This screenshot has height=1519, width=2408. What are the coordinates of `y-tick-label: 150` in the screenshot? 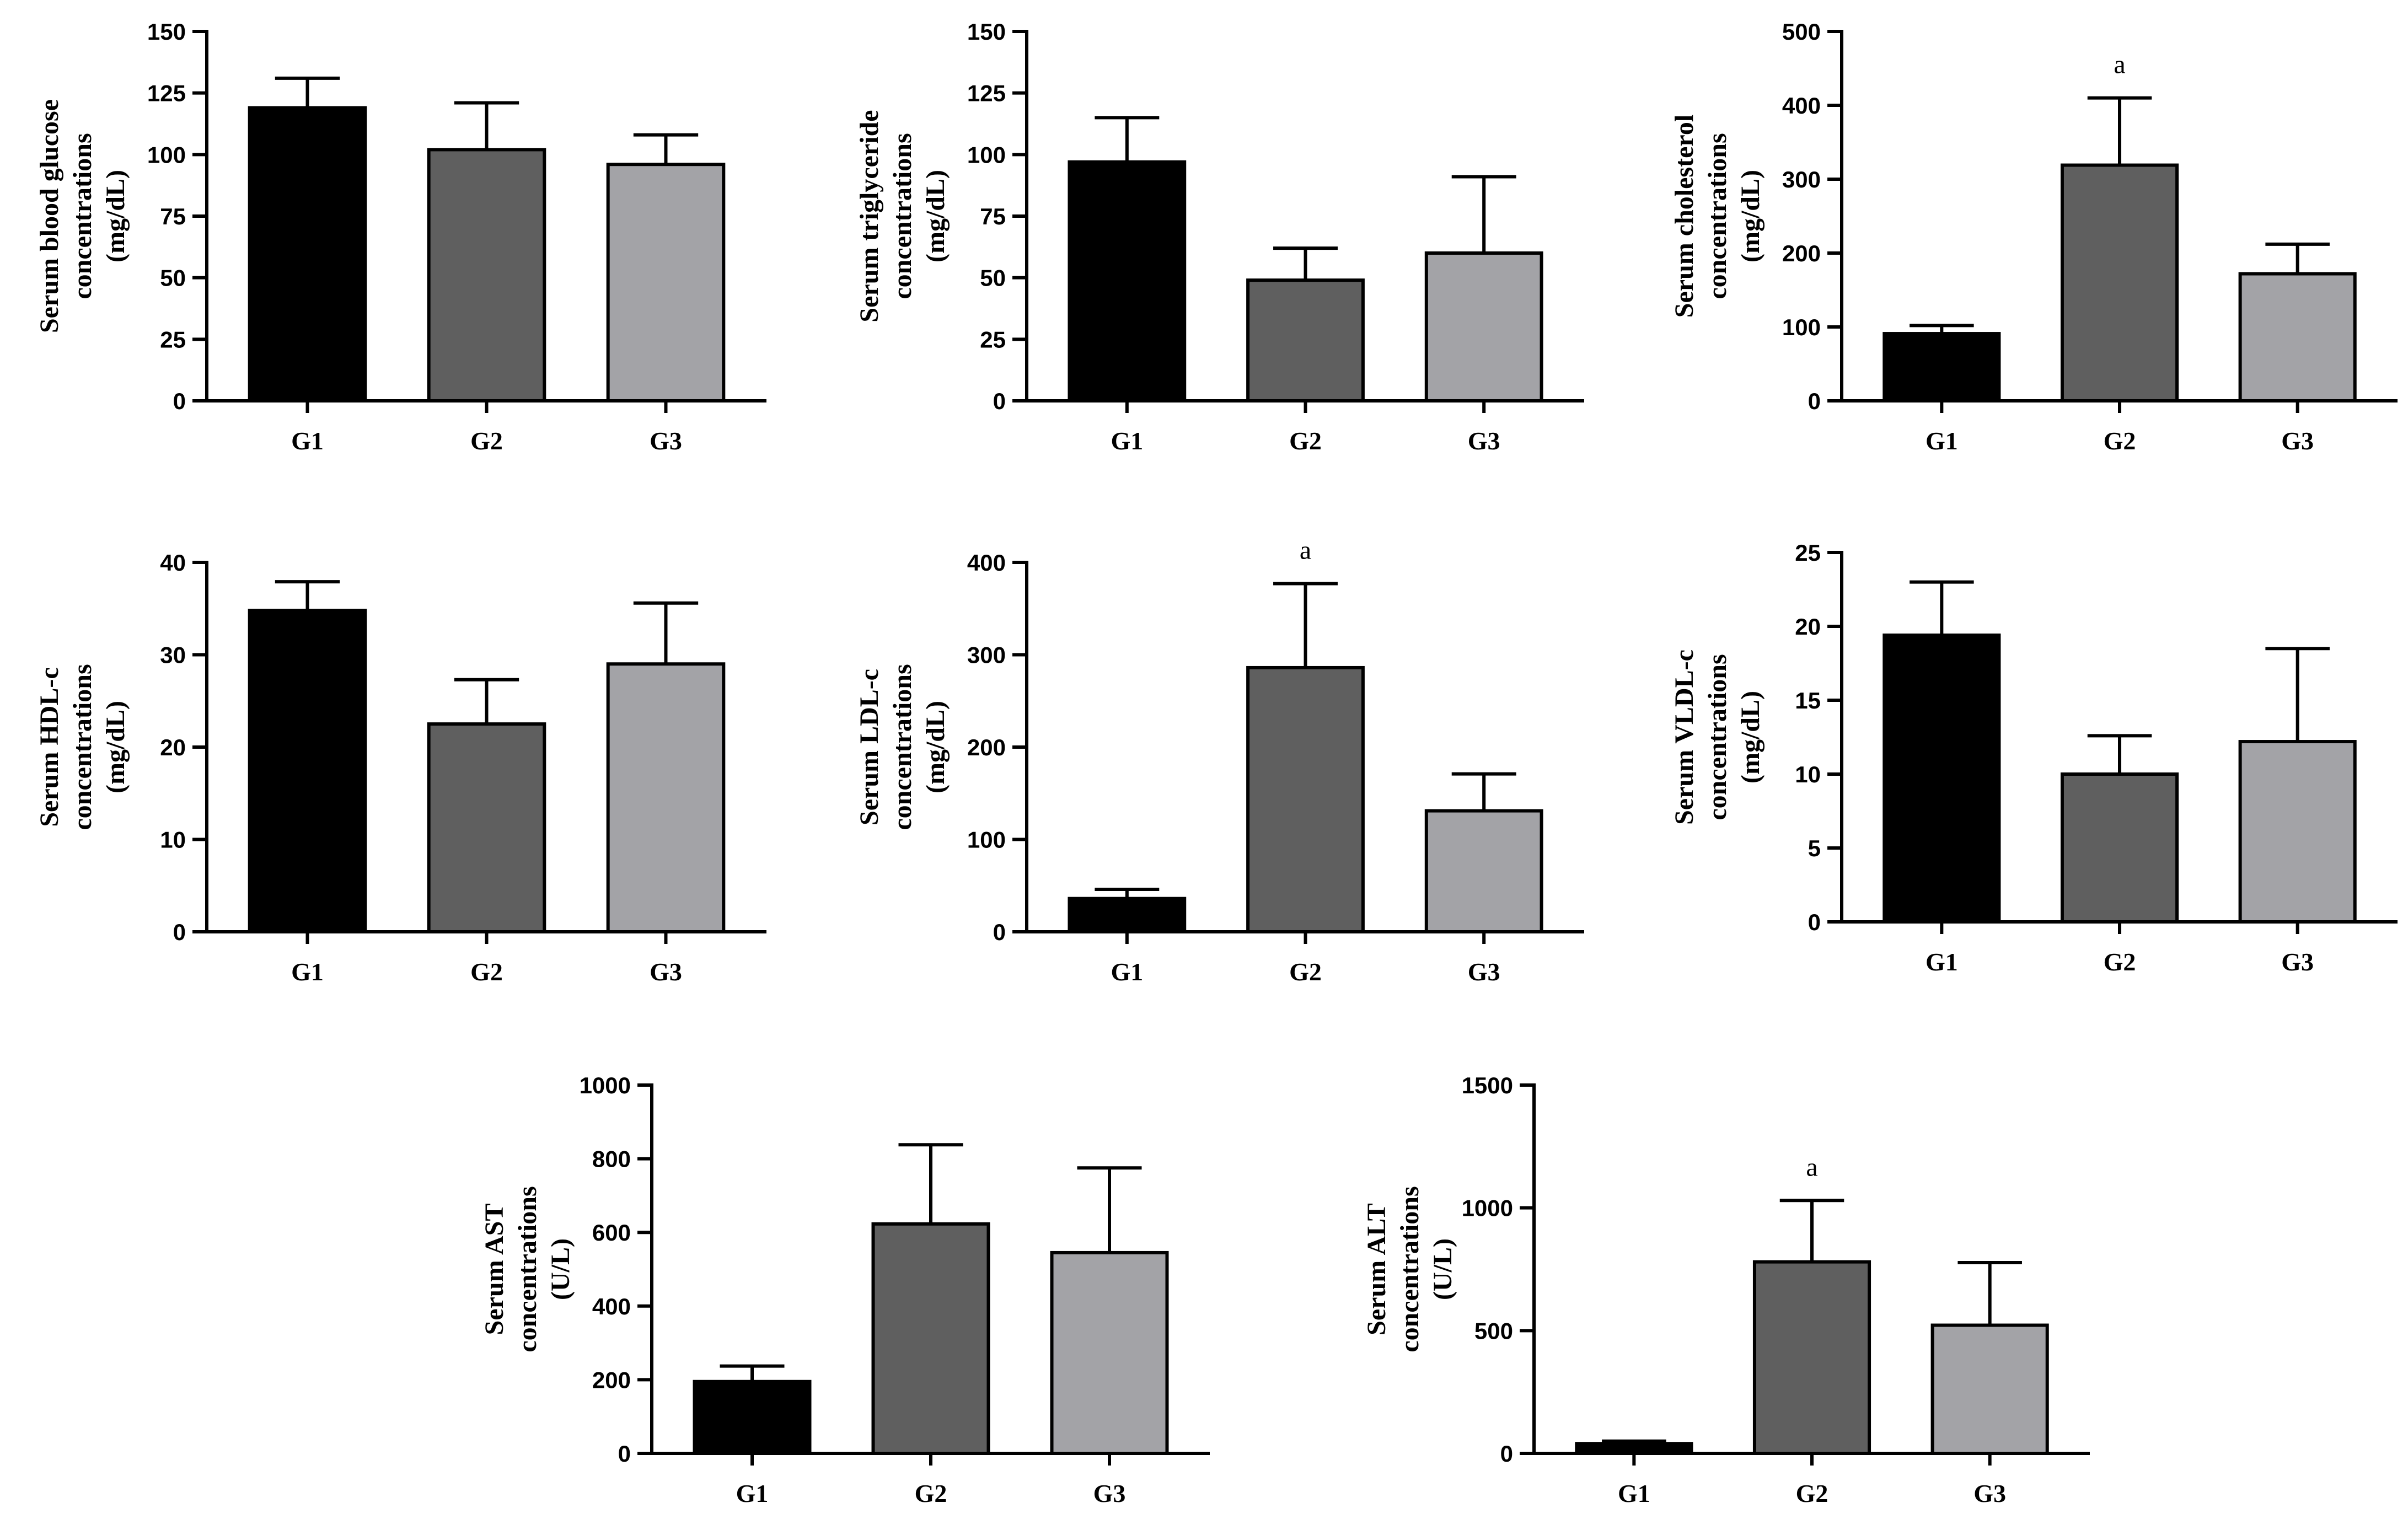 It's located at (986, 32).